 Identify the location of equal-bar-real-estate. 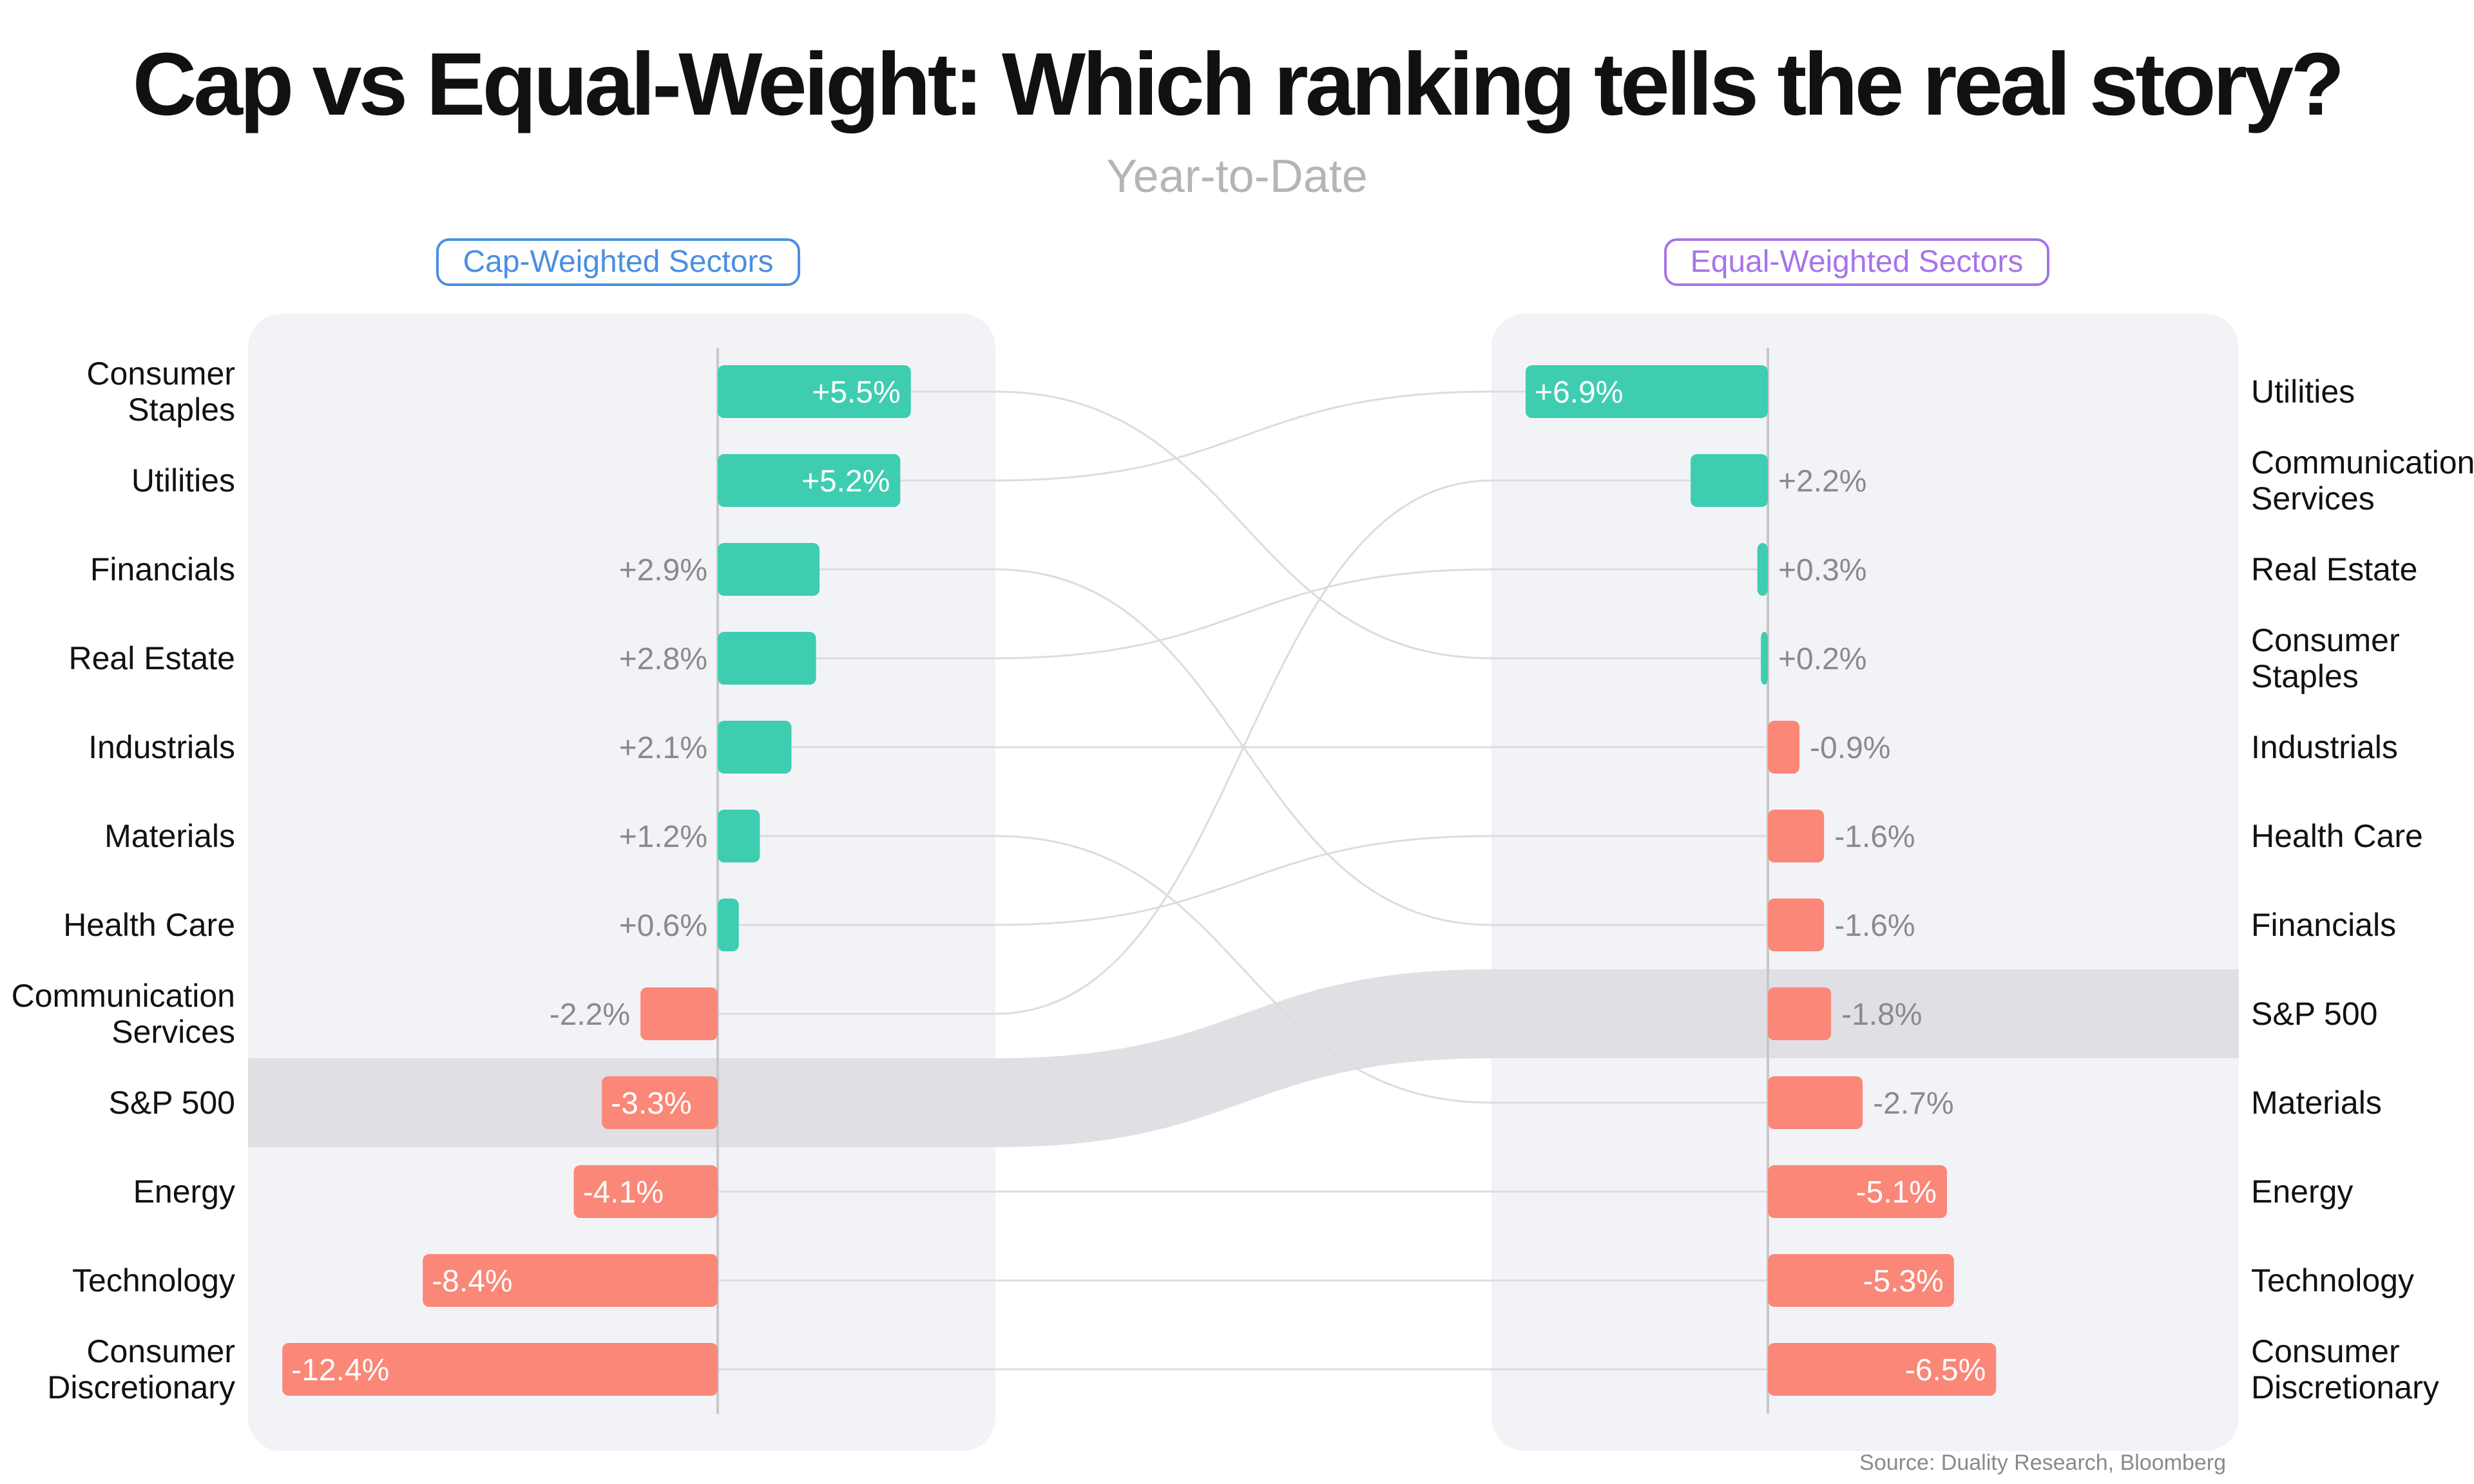
(1762, 569).